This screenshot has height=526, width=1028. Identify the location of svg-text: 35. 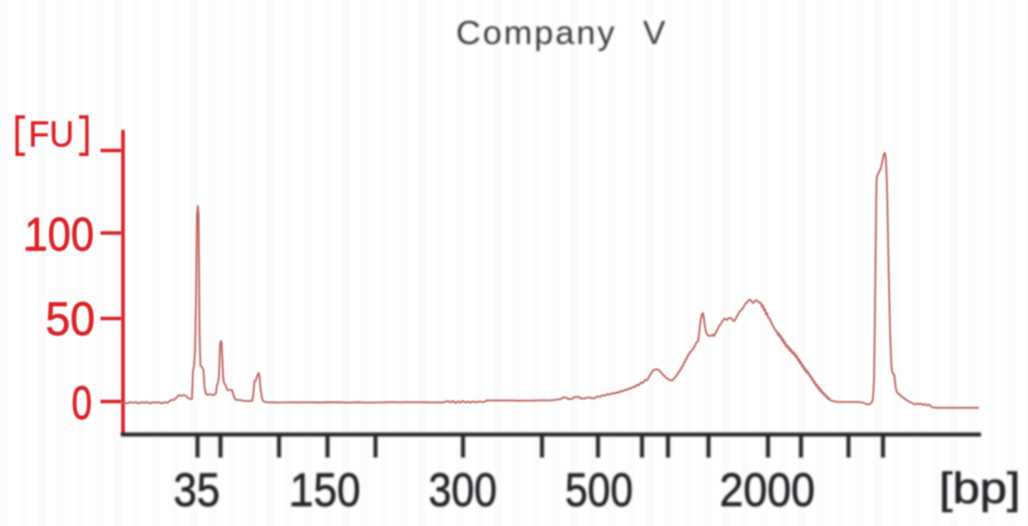
(197, 489).